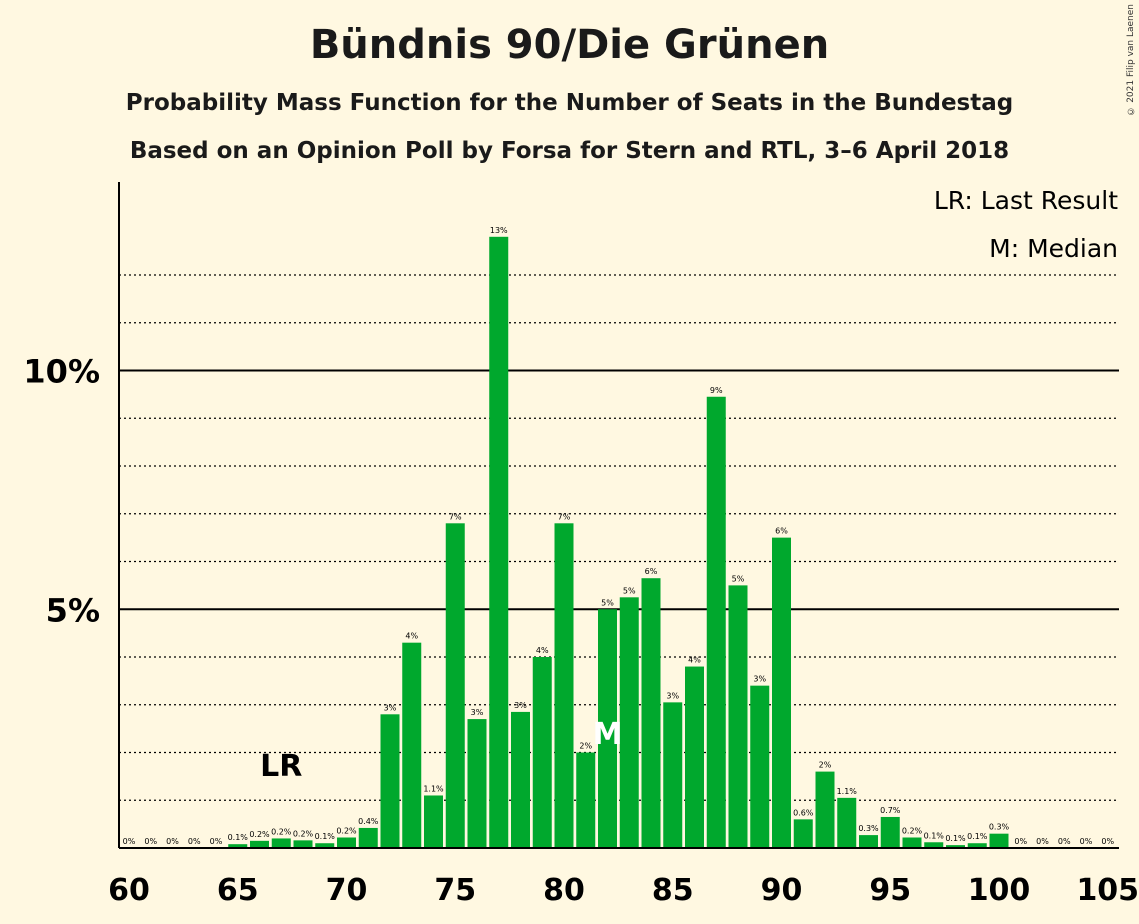  What do you see at coordinates (238, 837) in the screenshot?
I see `bar-label-seat-65: 0.1%` at bounding box center [238, 837].